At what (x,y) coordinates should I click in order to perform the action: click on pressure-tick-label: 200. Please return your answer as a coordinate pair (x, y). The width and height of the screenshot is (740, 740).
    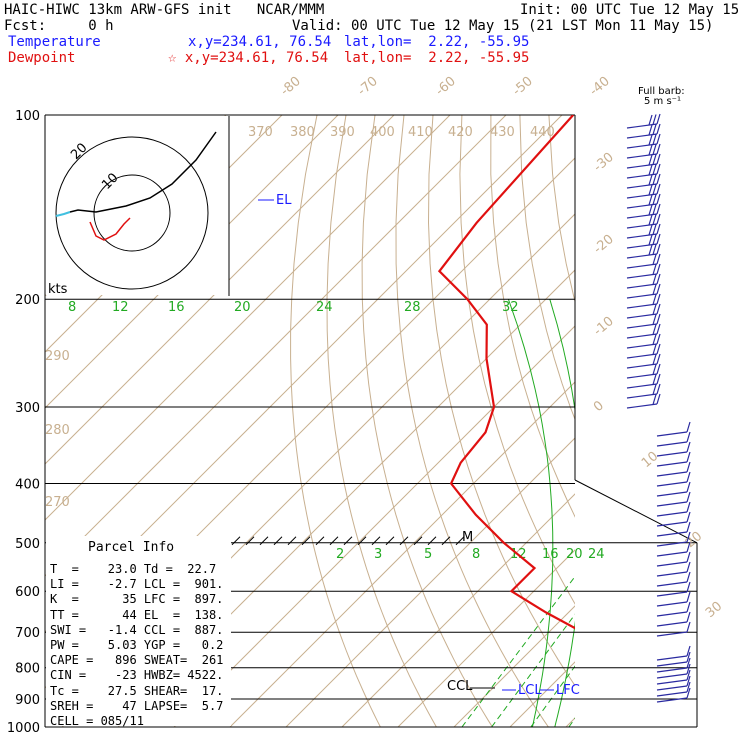
    Looking at the image, I should click on (27, 300).